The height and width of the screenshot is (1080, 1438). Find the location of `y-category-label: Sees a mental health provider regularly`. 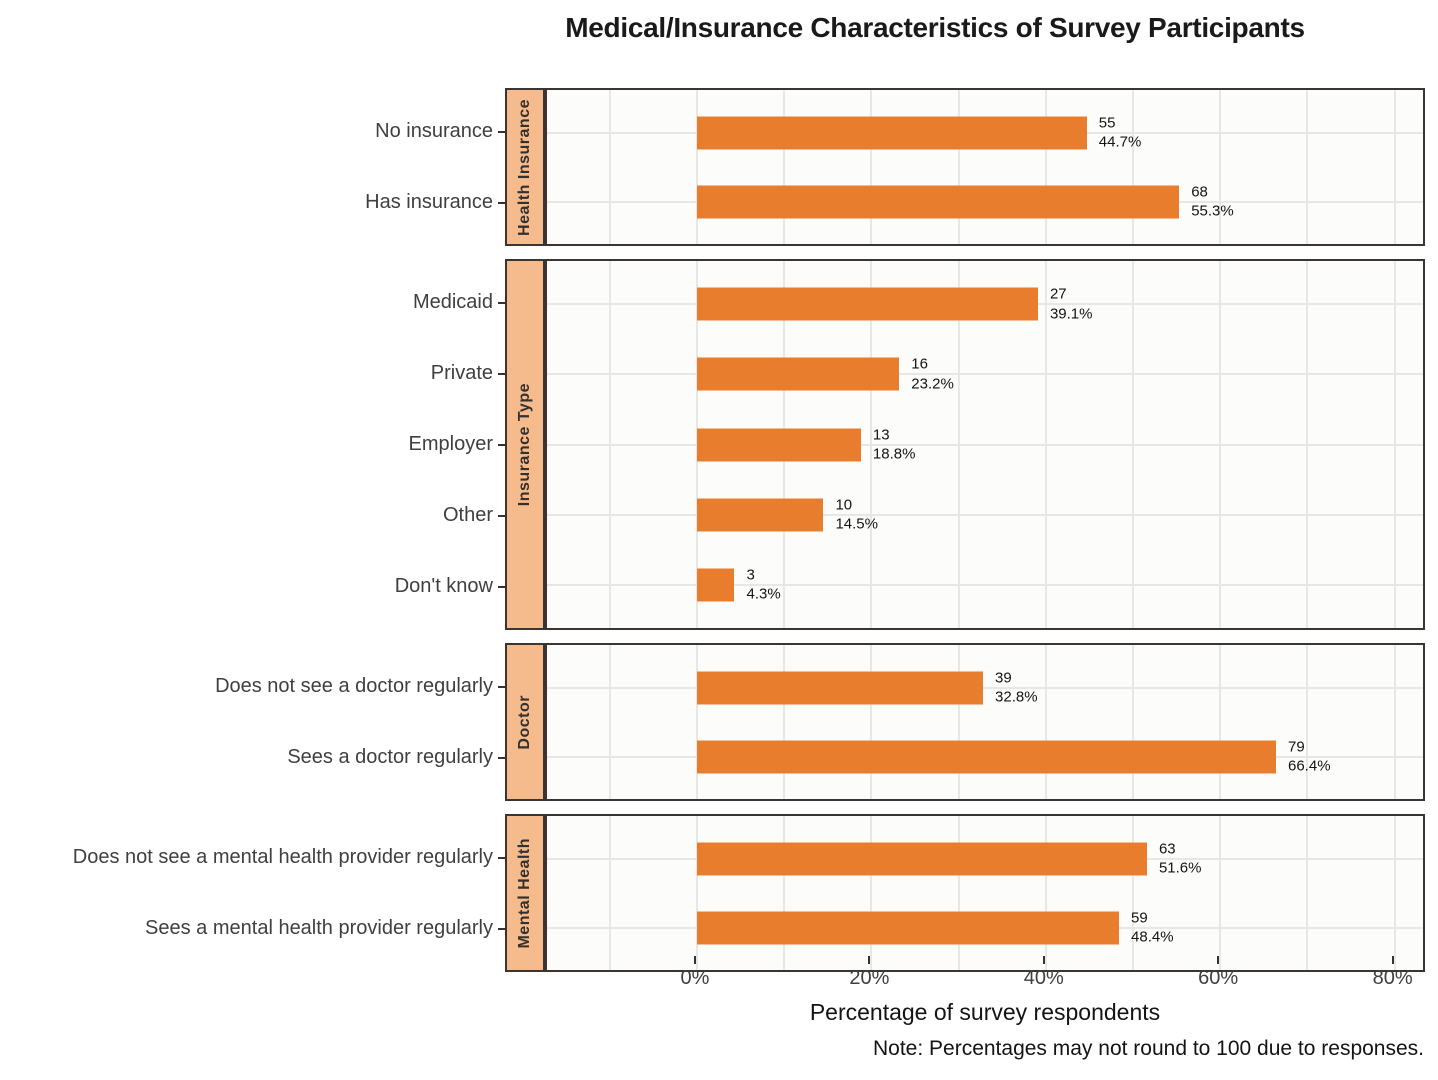

y-category-label: Sees a mental health provider regularly is located at coordinates (319, 928).